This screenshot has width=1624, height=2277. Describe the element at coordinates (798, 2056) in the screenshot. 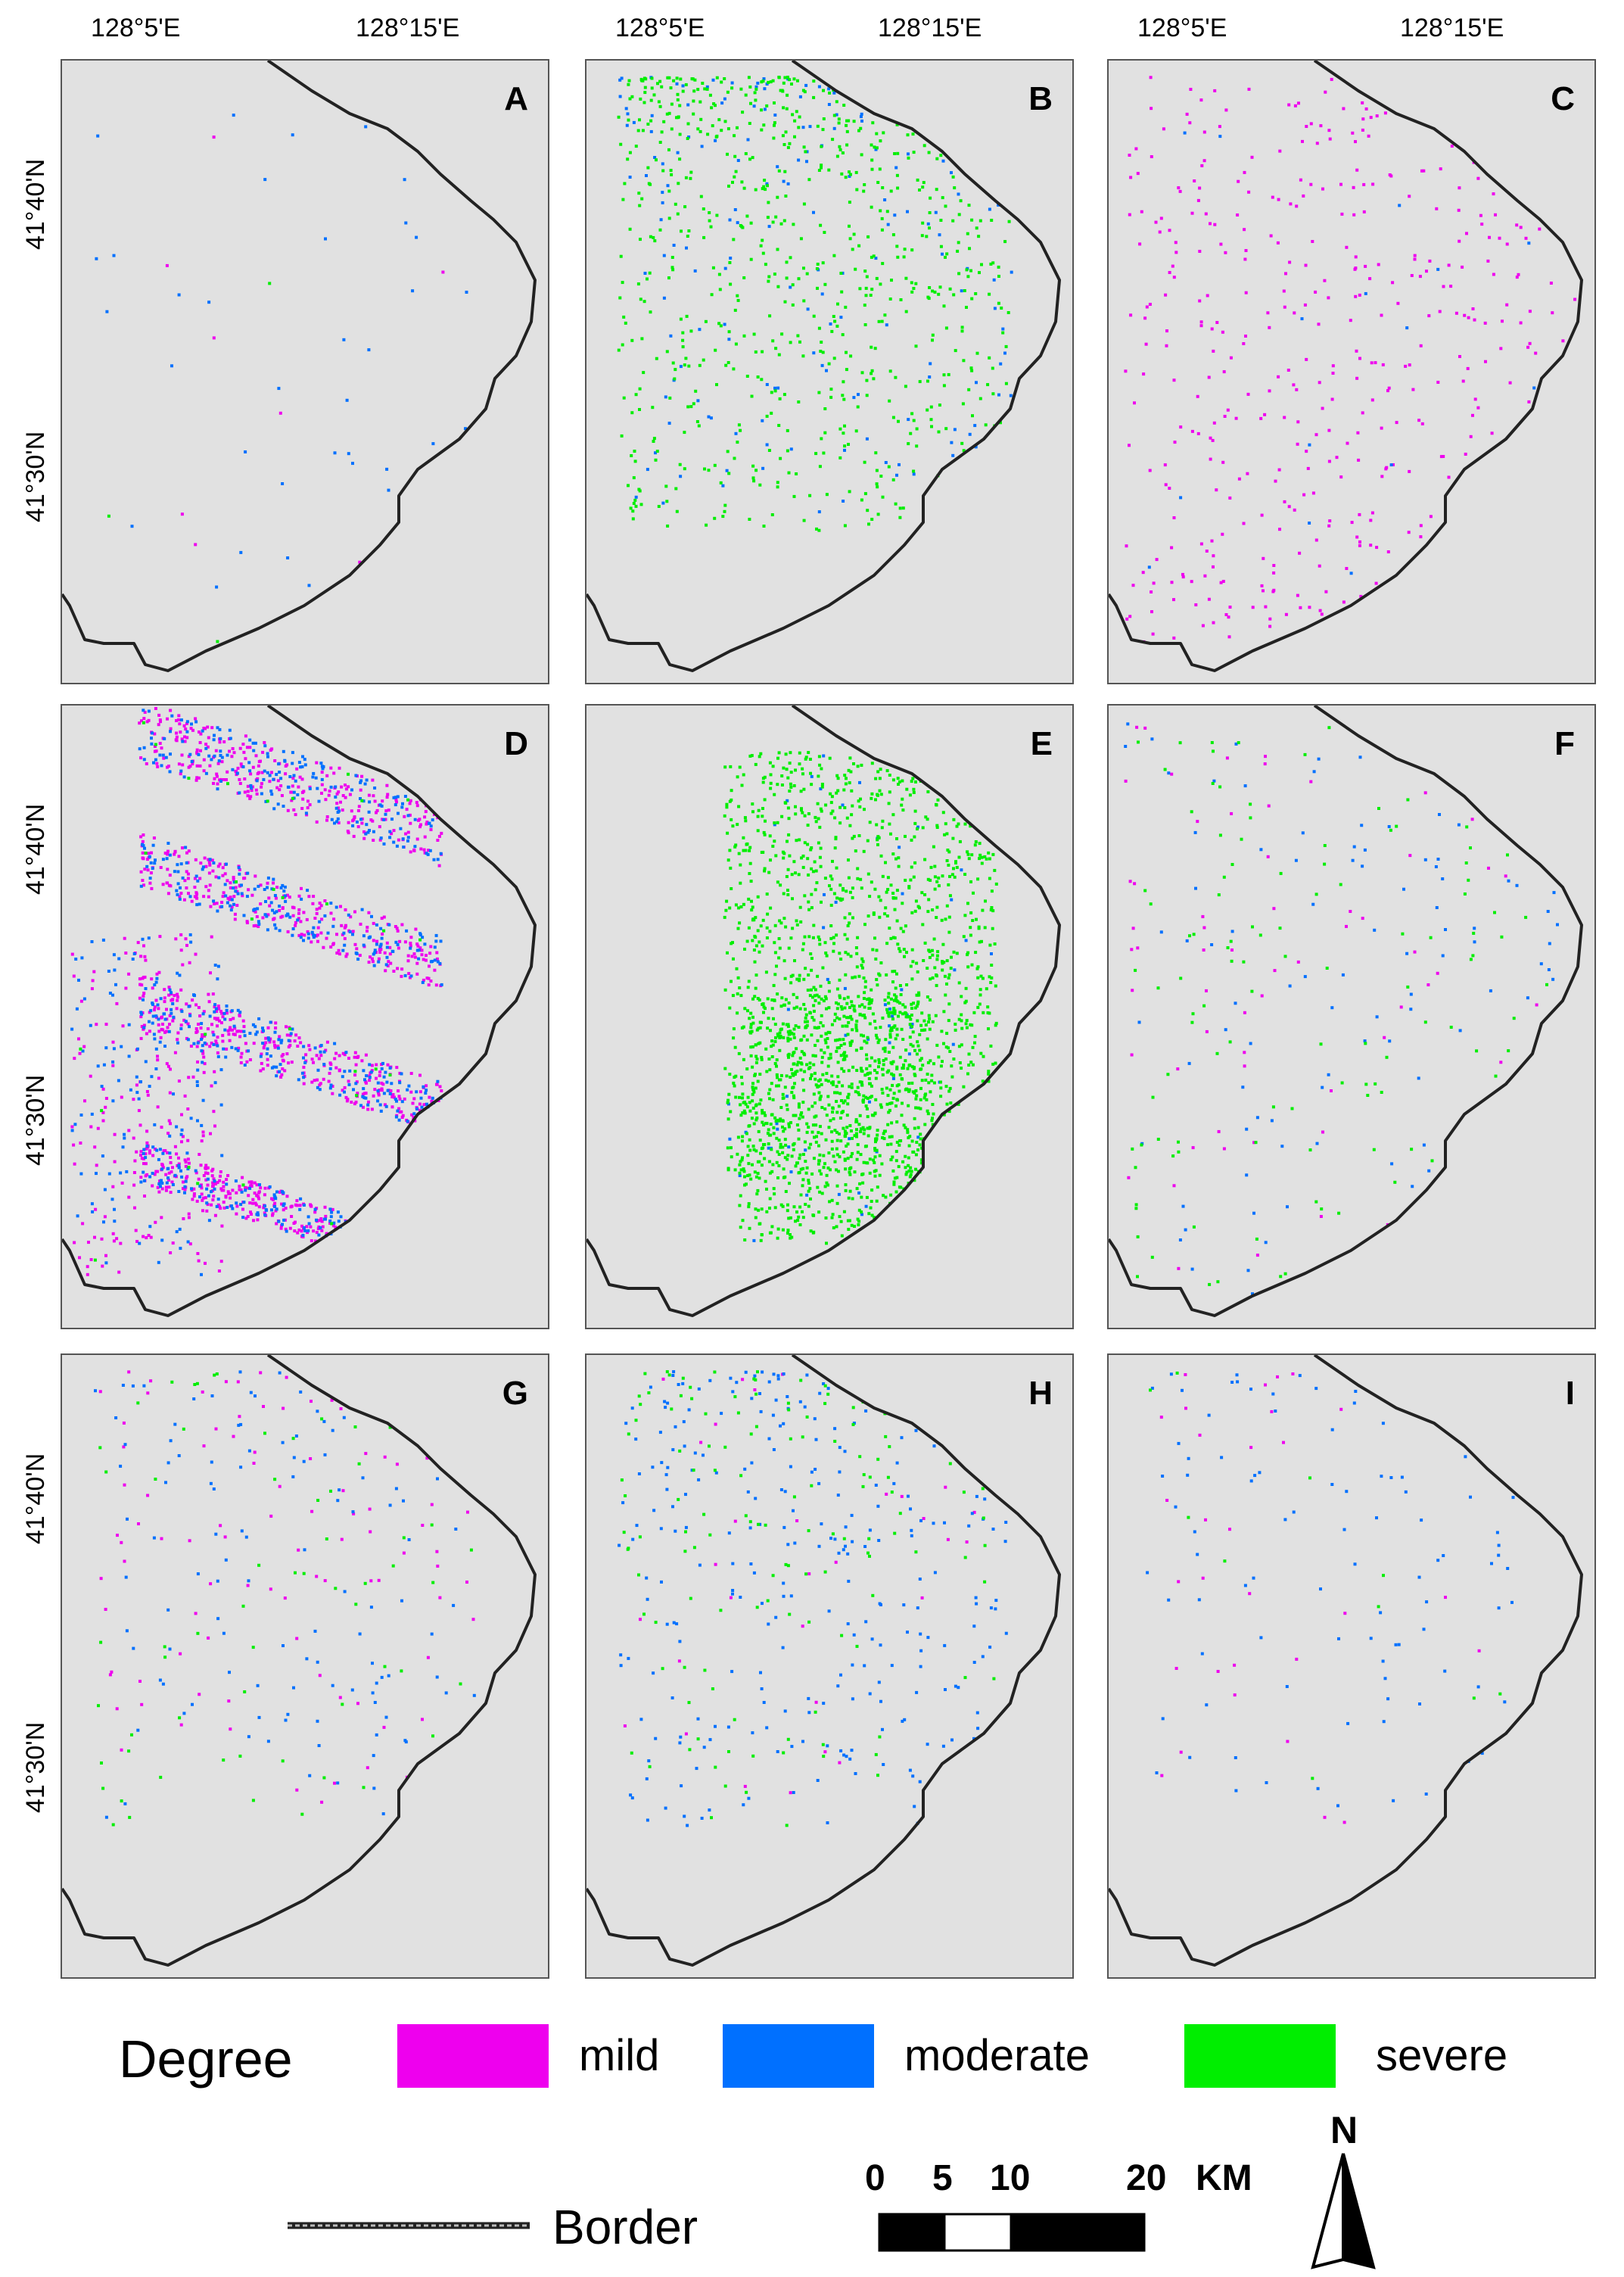

I see `legend-swatch-moderate` at that location.